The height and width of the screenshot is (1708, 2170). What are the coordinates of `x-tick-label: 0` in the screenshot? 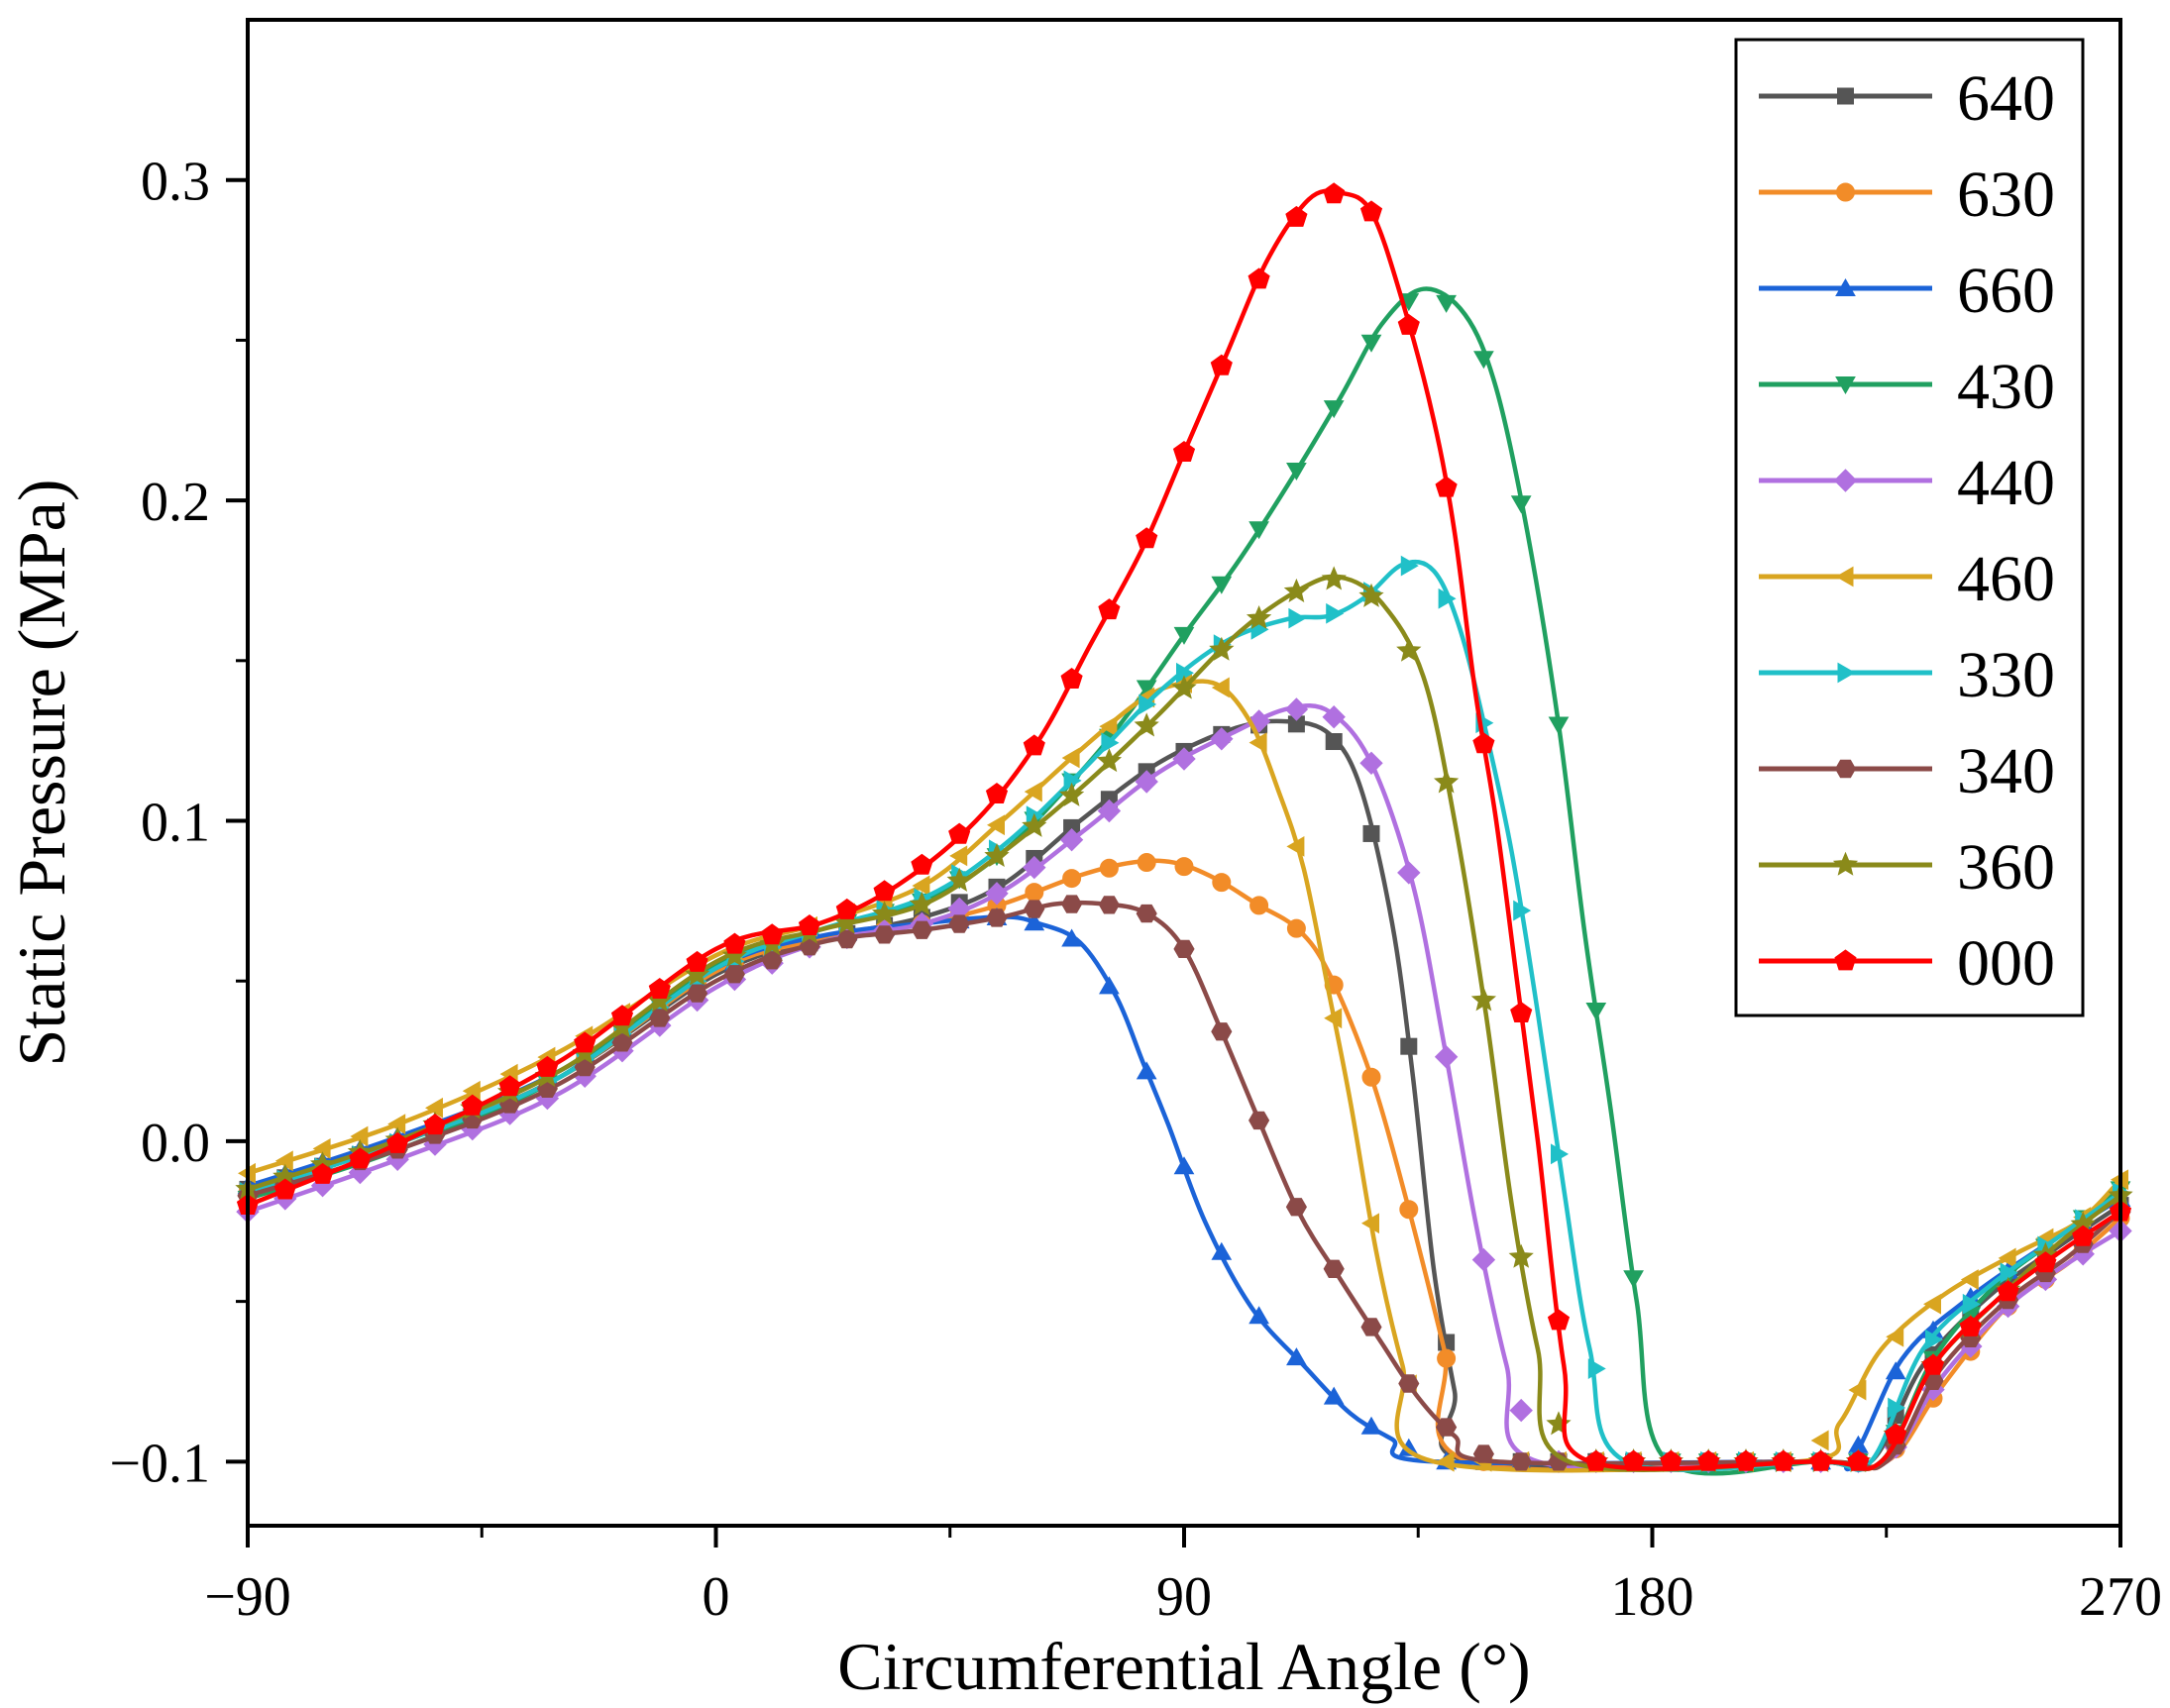 It's located at (716, 1597).